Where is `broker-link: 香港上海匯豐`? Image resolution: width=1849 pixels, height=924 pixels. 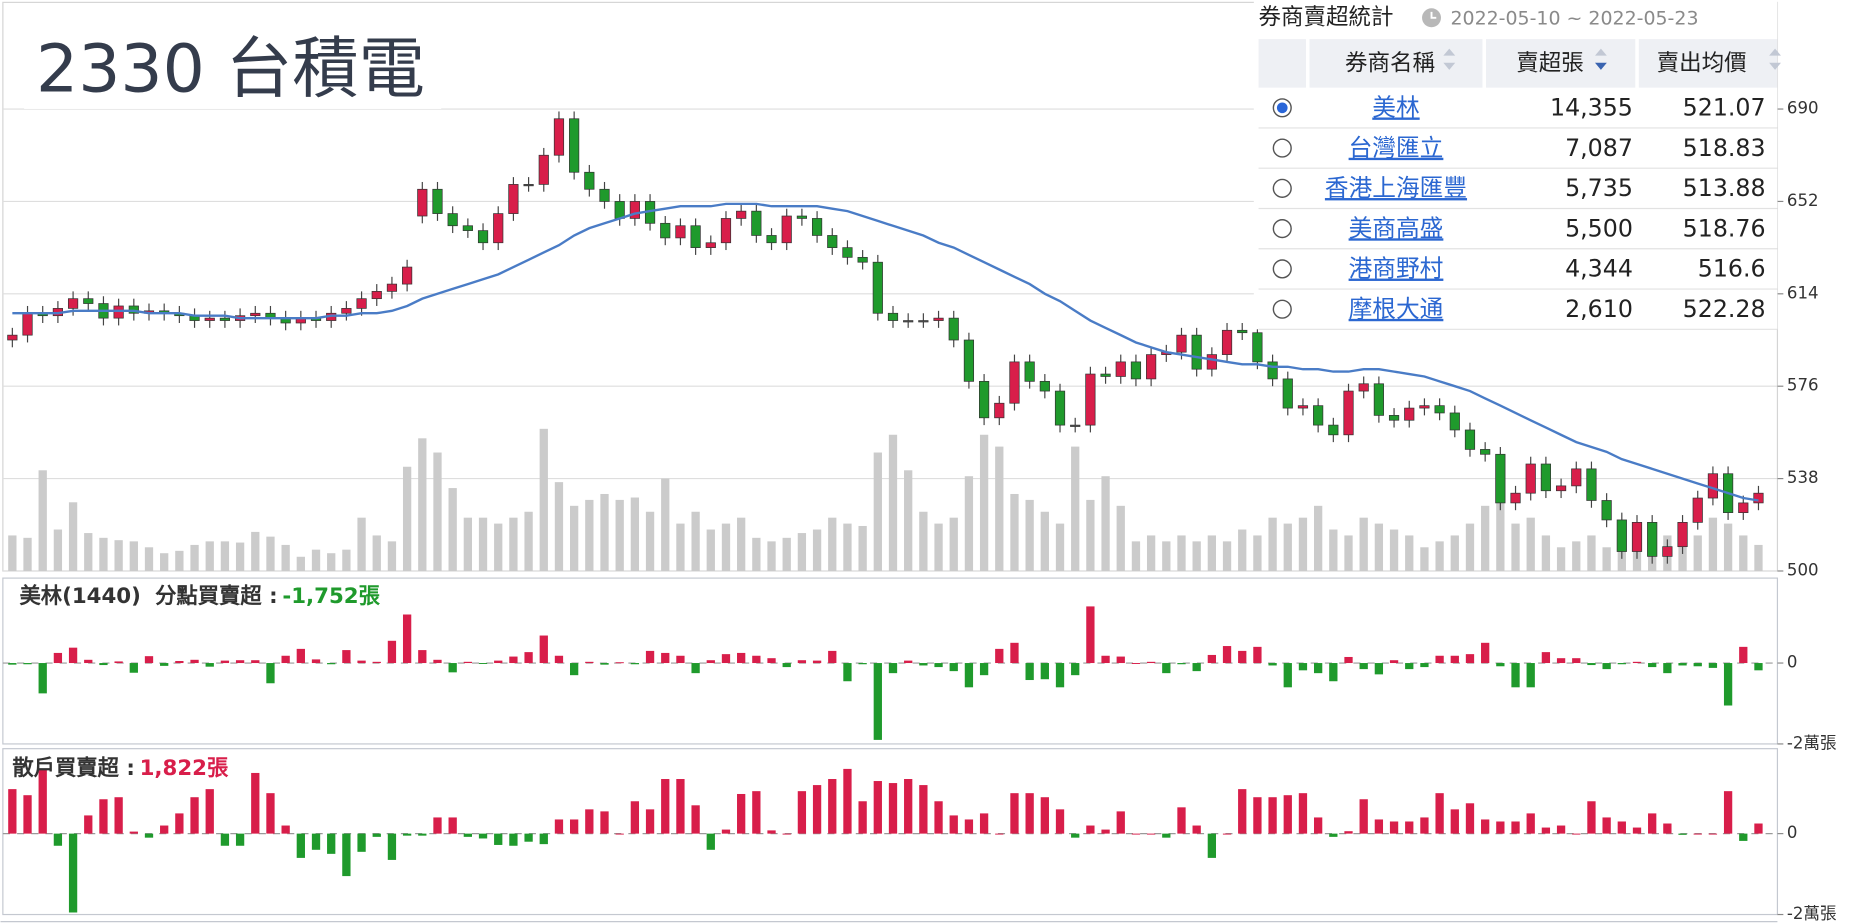 broker-link: 香港上海匯豐 is located at coordinates (1396, 188).